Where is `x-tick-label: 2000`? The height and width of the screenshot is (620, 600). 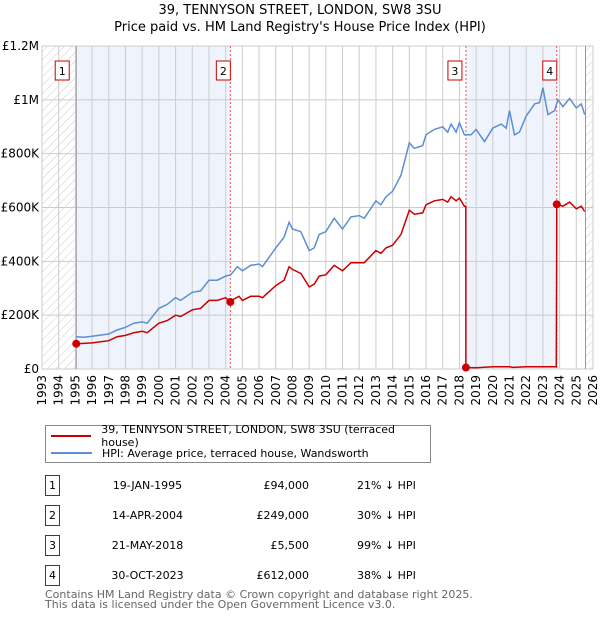
x-tick-label: 2000 is located at coordinates (159, 390).